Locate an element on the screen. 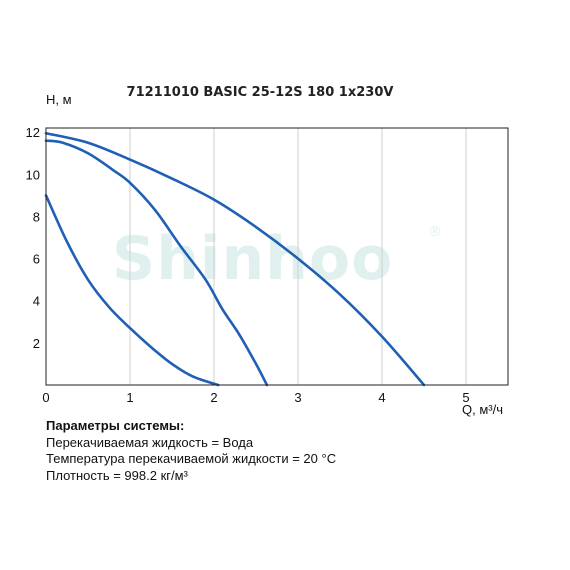 Image resolution: width=570 pixels, height=570 pixels. x-tick-label: 3 is located at coordinates (297, 397).